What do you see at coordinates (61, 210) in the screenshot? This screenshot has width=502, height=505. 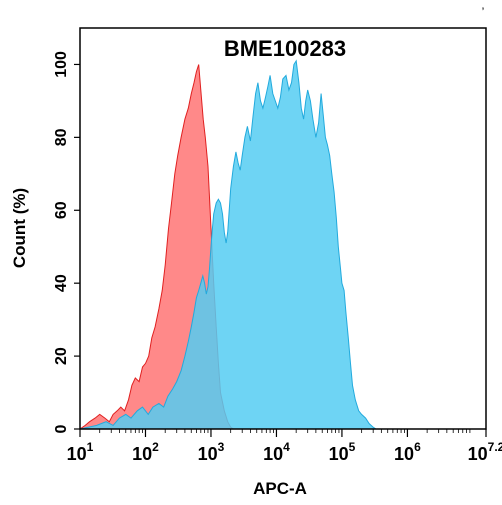 I see `y-tick-label: 60` at bounding box center [61, 210].